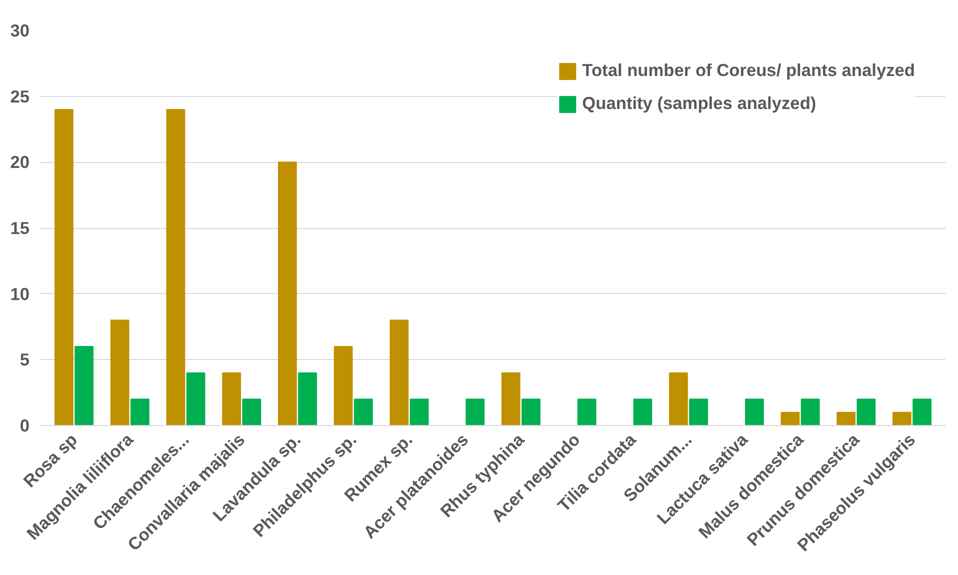 This screenshot has height=575, width=958. Describe the element at coordinates (20, 294) in the screenshot. I see `y-tick-label: 10` at that location.